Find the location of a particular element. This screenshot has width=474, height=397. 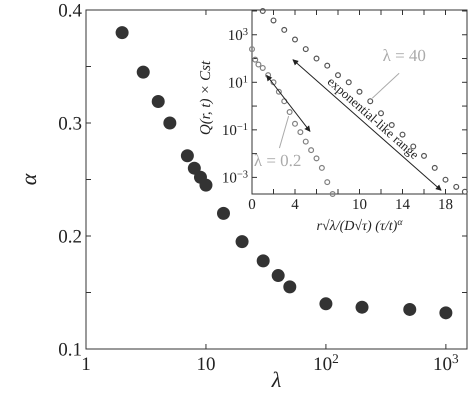

y-axis-title: α is located at coordinates (28, 179).